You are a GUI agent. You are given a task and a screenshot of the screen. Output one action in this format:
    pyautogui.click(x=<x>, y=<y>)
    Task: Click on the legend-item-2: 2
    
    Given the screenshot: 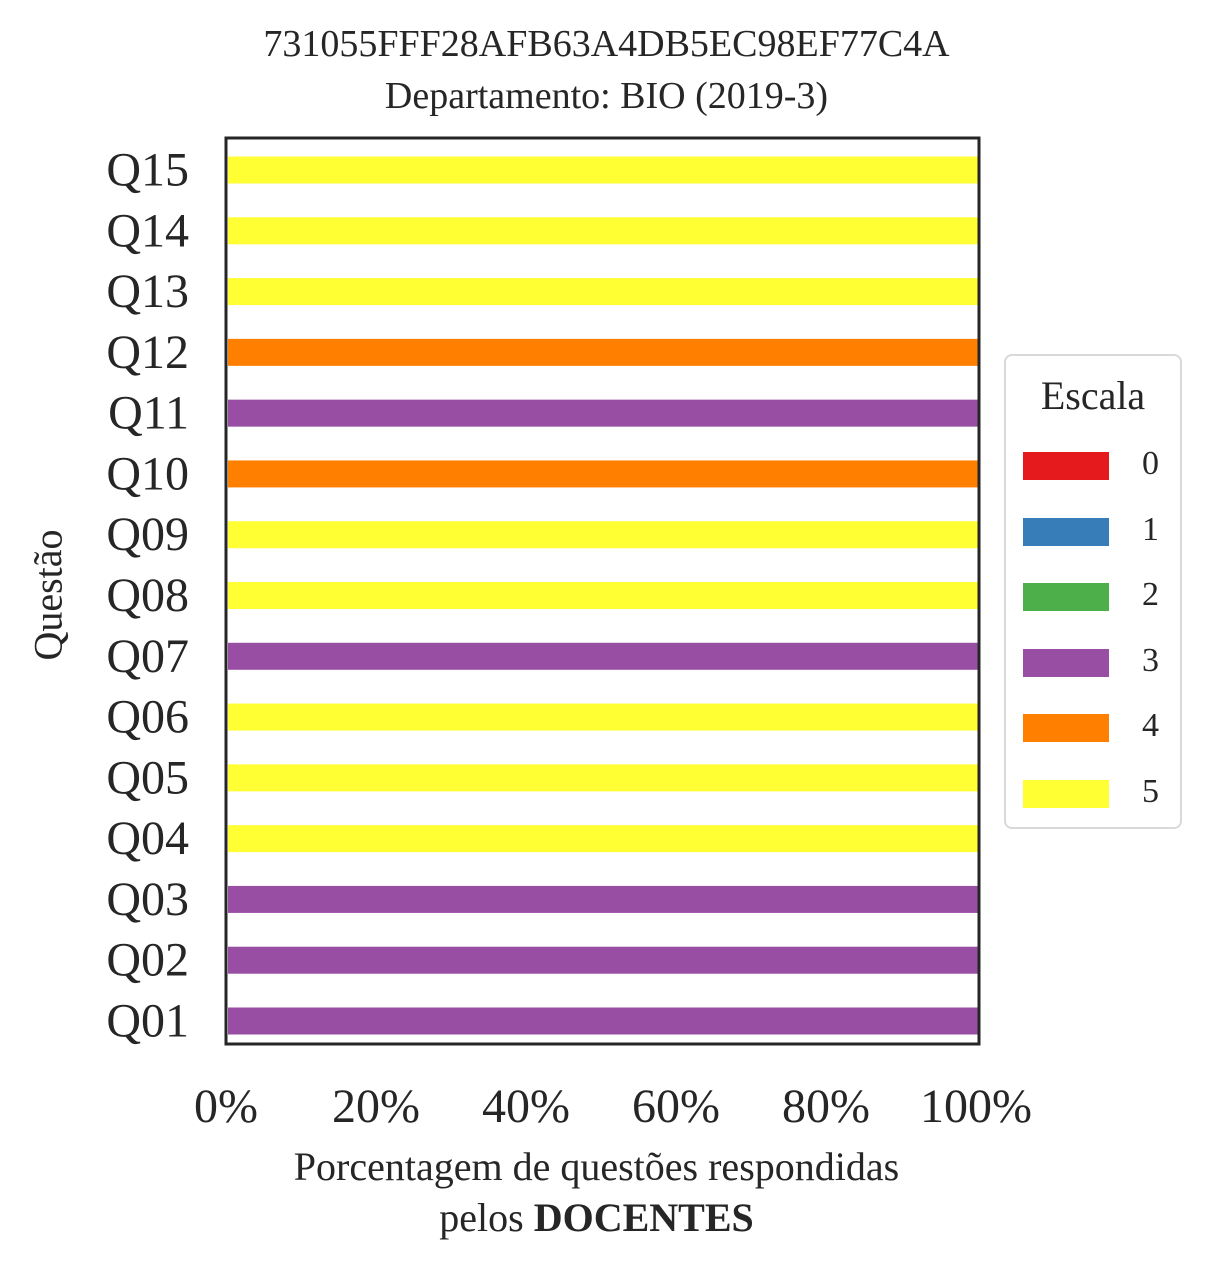 What is the action you would take?
    pyautogui.click(x=1093, y=595)
    